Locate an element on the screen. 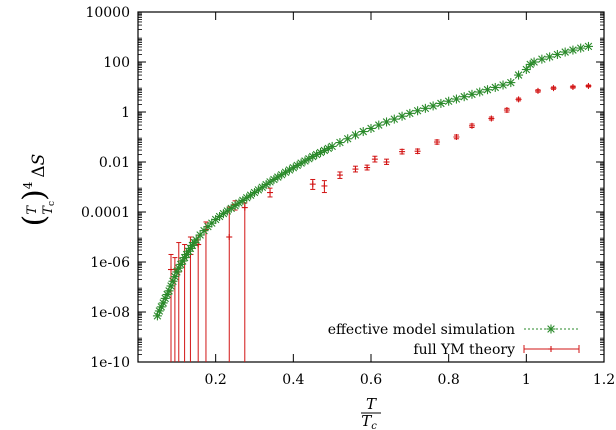 Image resolution: width=616 pixels, height=430 pixels. x-tick-label: 0.6 is located at coordinates (371, 380).